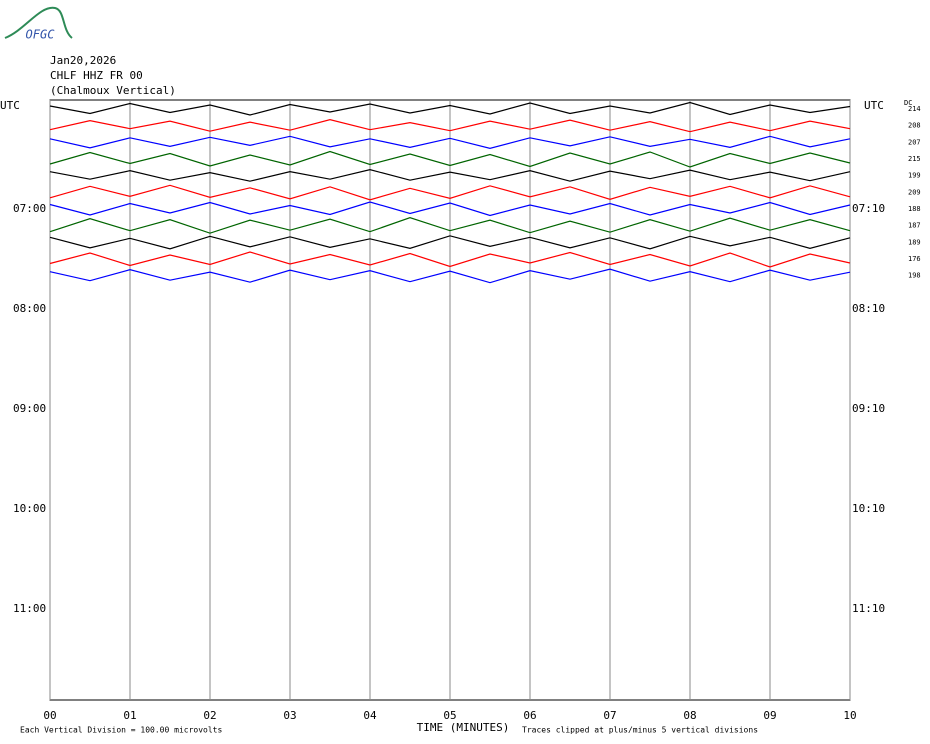  Describe the element at coordinates (29, 208) in the screenshot. I see `hour-label-left: 07:00` at that location.